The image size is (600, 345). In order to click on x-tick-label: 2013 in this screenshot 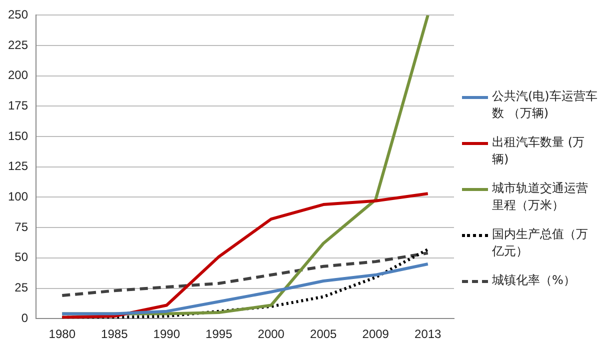, I will do `click(428, 334)`.